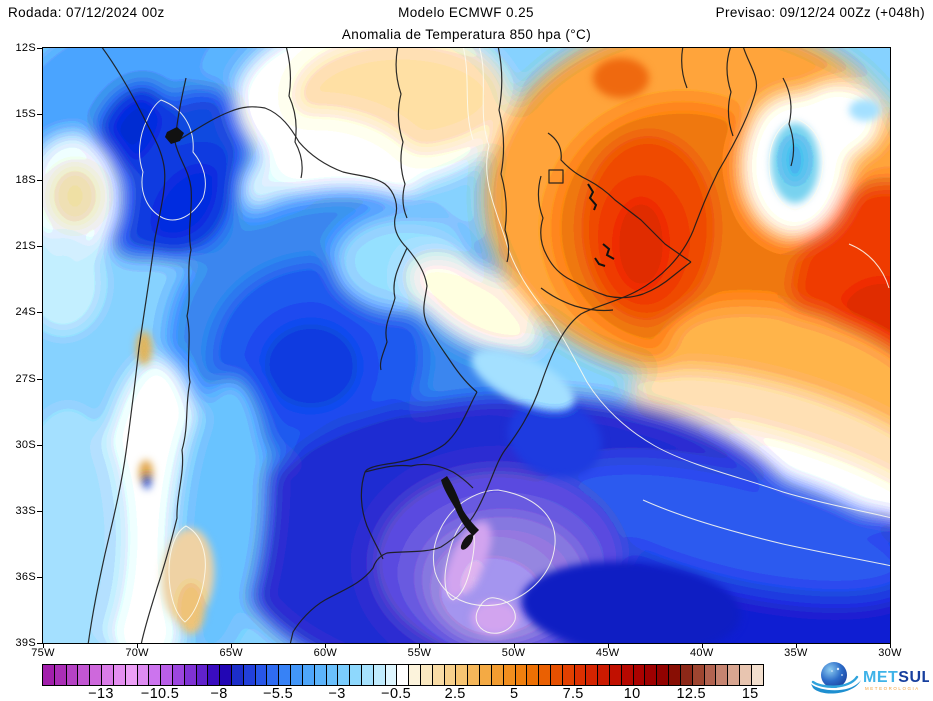 The height and width of the screenshot is (701, 933). I want to click on logo-text-sul: SUL, so click(913, 677).